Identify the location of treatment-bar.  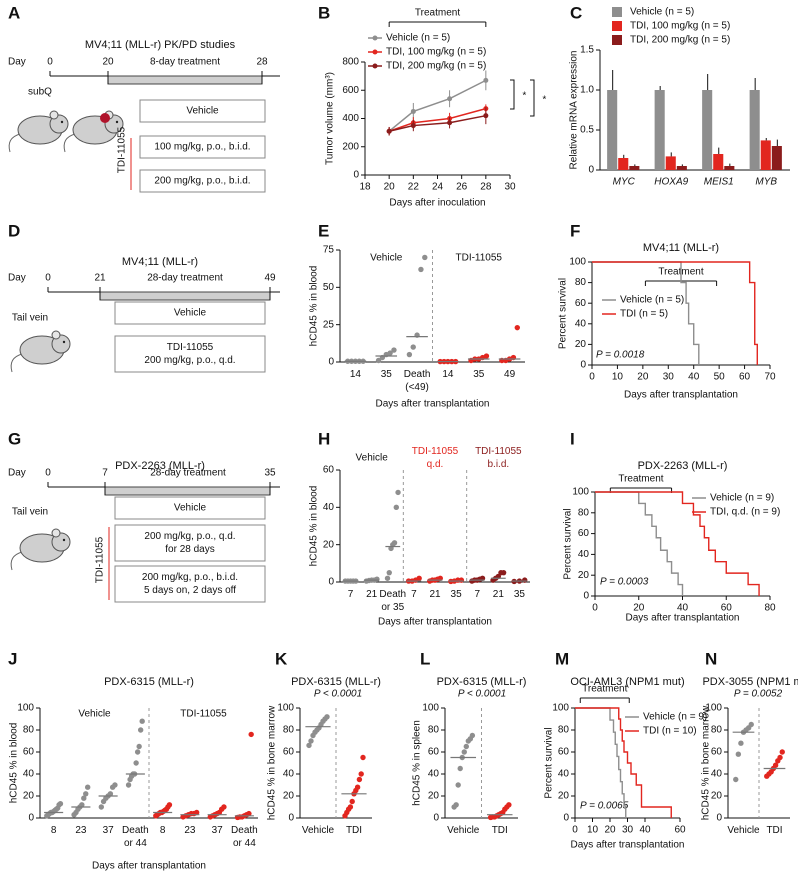
(185, 296).